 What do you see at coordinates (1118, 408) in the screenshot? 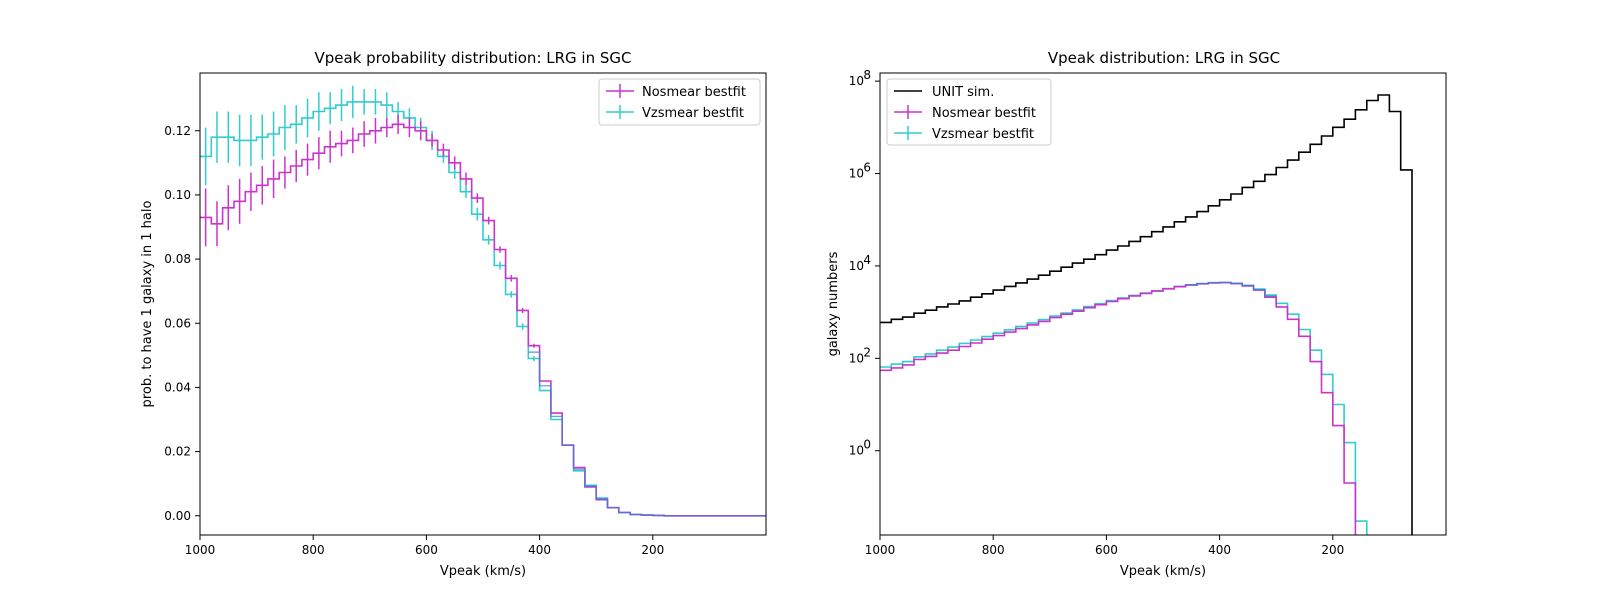
I see `nosmear-step-line` at bounding box center [1118, 408].